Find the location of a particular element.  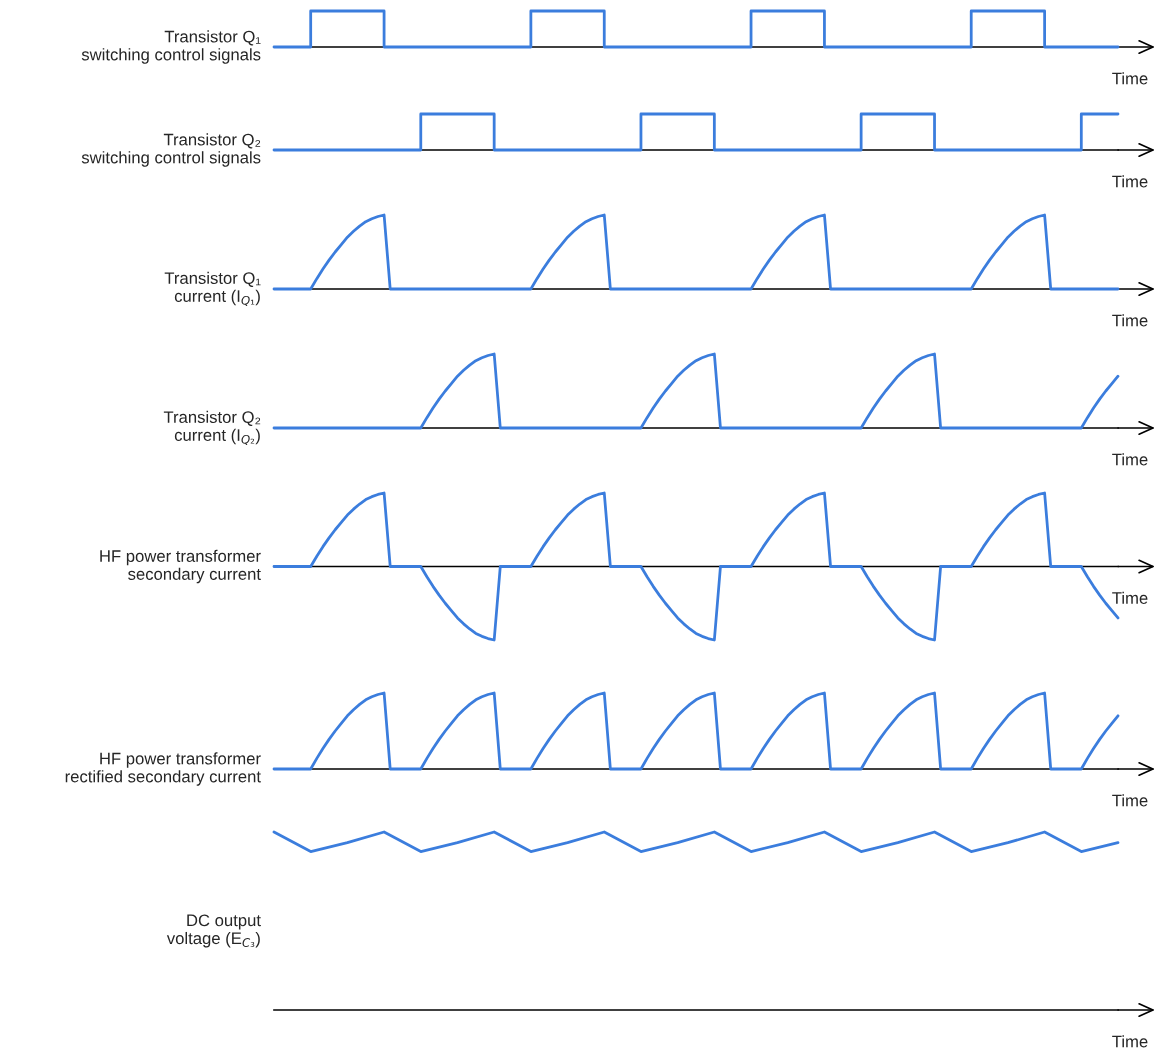

y-axis-title: DC output voltage (E$_{C₃}$) is located at coordinates (213, 931).